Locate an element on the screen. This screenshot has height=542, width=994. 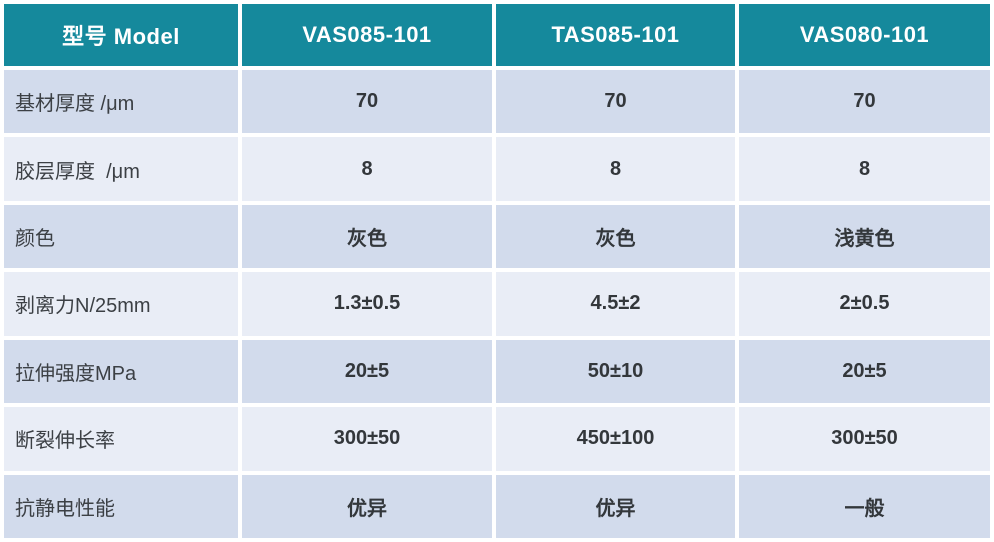
cell-value: 450±100 is located at coordinates (615, 439).